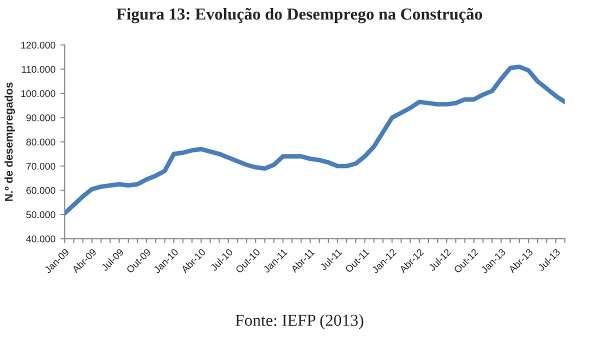  What do you see at coordinates (41, 214) in the screenshot?
I see `y-tick-label: 50.000` at bounding box center [41, 214].